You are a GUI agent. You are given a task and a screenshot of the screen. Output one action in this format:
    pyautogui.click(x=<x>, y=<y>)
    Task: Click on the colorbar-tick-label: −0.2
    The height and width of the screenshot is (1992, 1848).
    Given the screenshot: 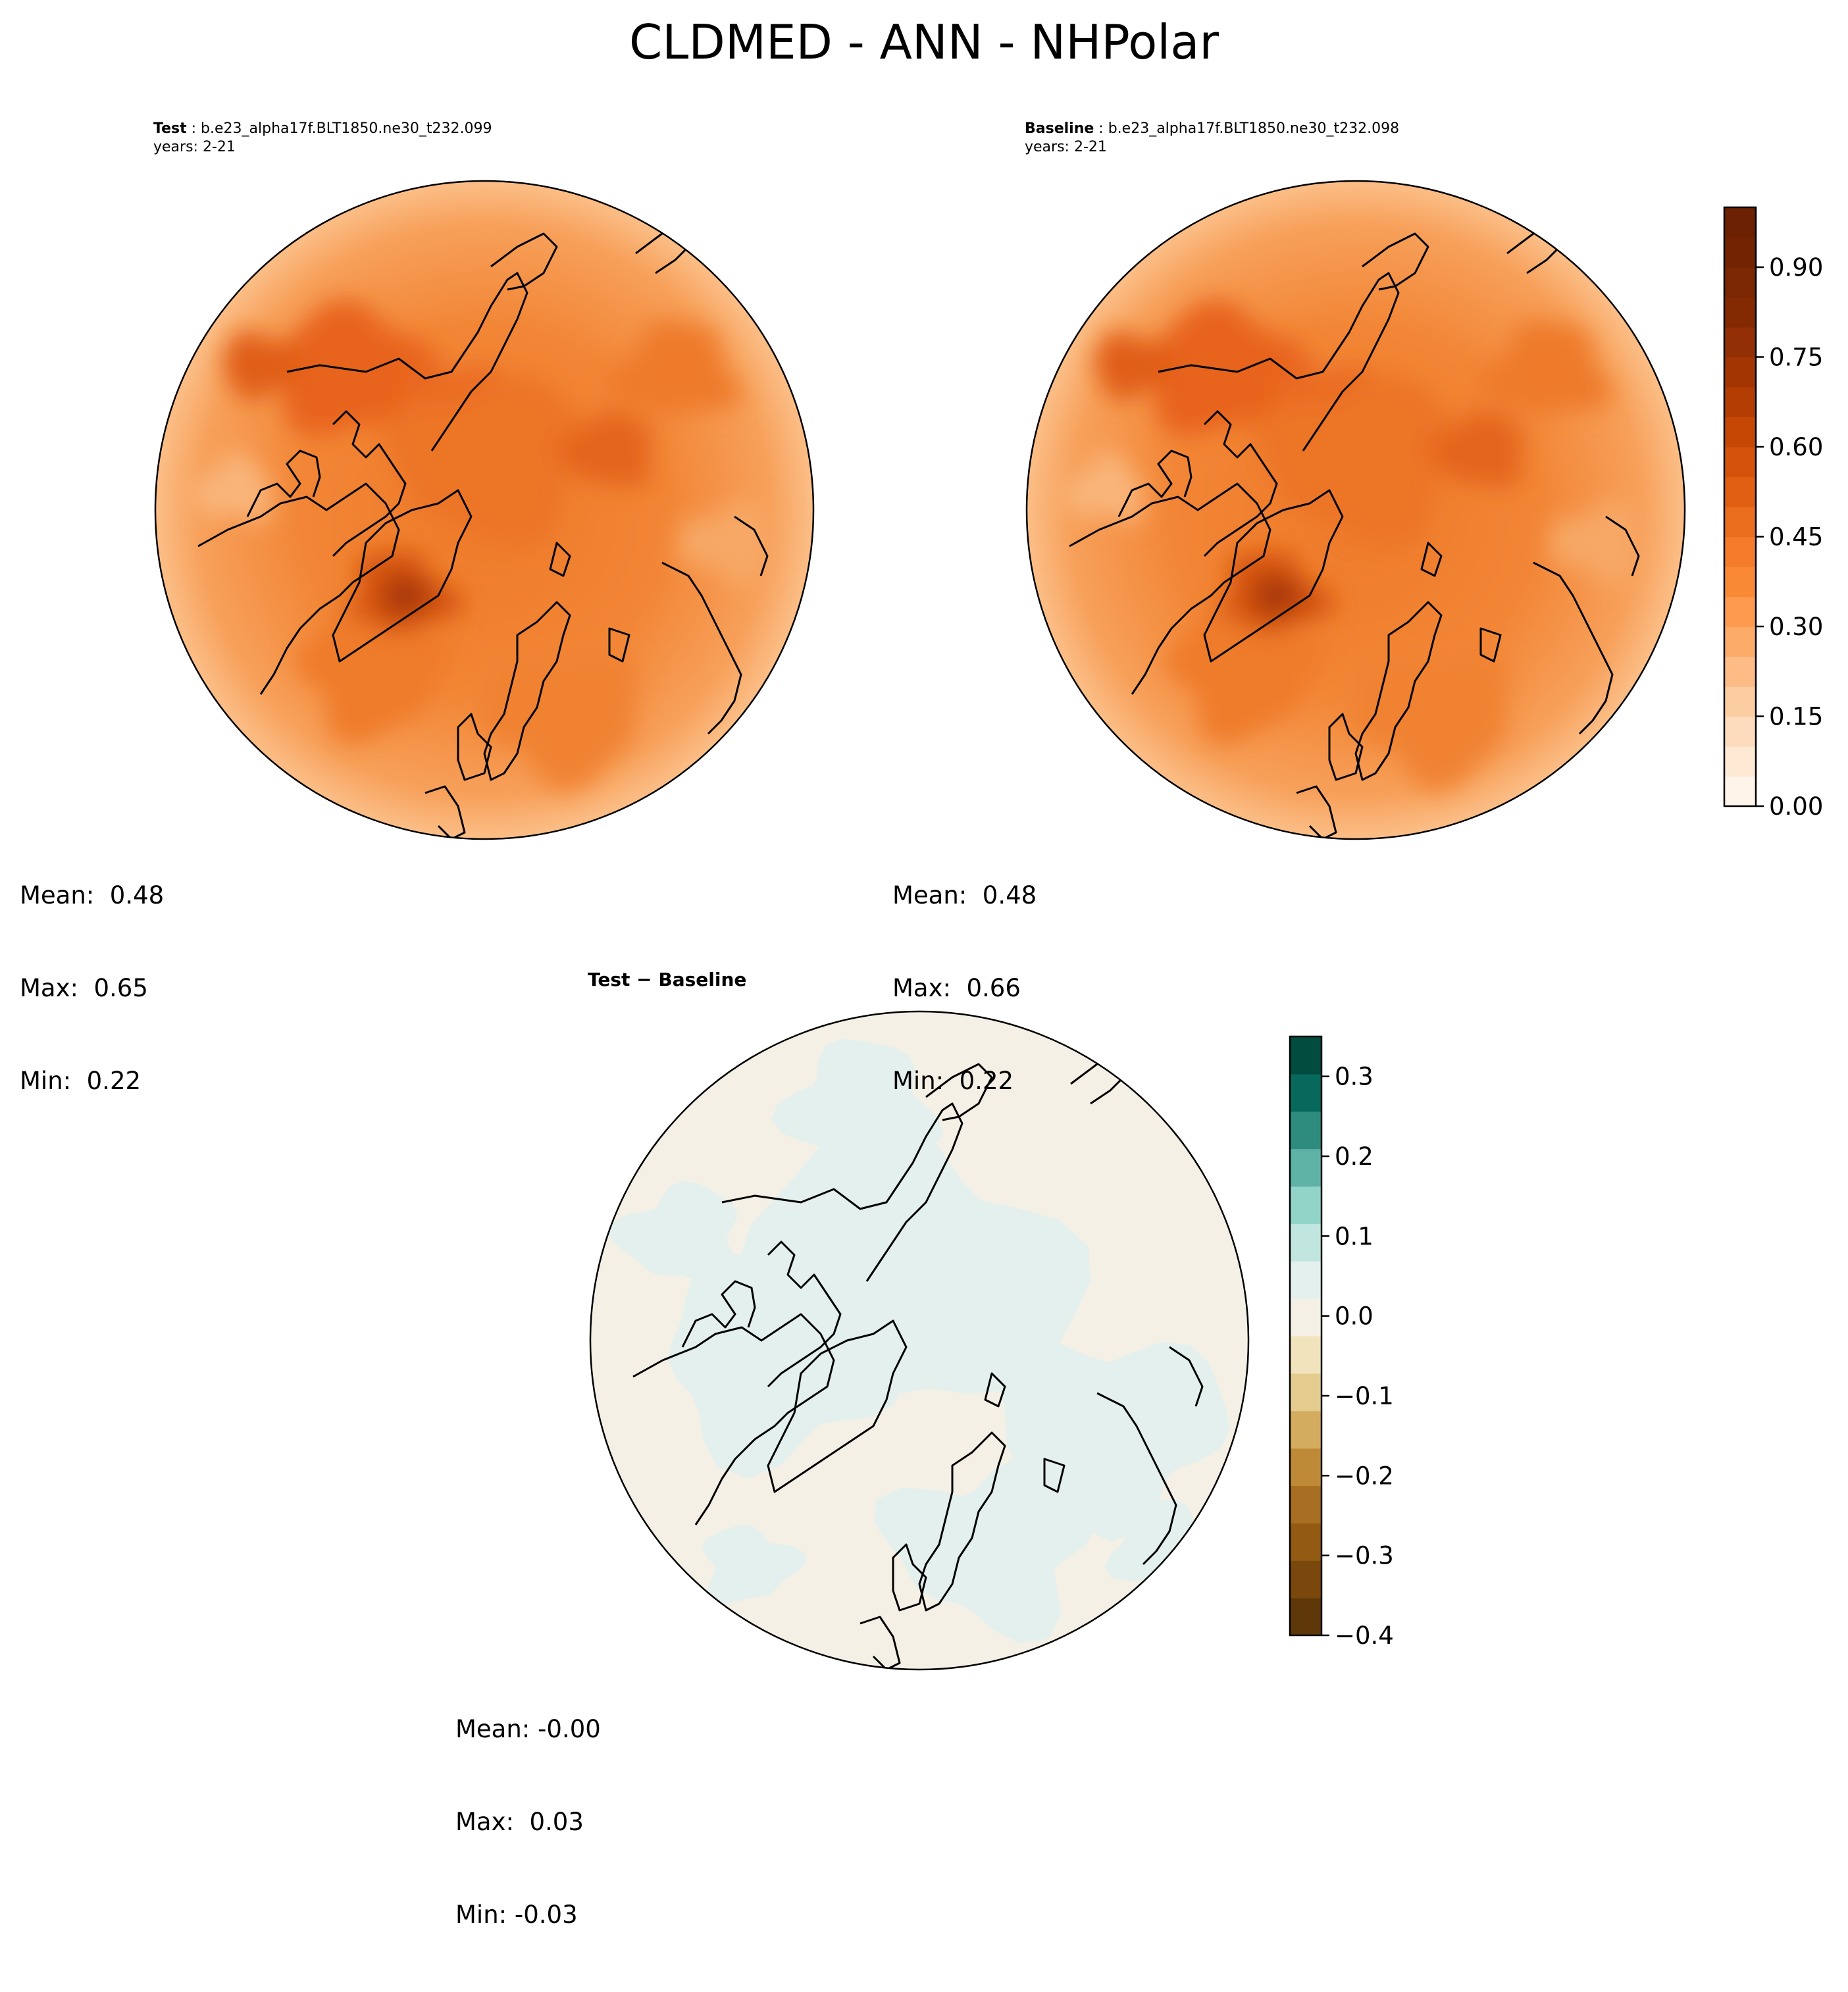 What is the action you would take?
    pyautogui.click(x=1364, y=1476)
    